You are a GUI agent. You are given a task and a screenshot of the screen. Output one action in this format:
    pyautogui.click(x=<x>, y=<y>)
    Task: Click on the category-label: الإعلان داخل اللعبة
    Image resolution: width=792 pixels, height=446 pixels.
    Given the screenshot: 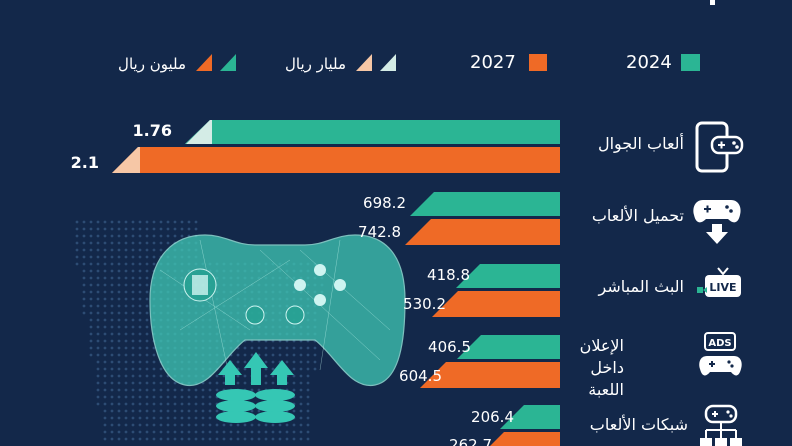 What is the action you would take?
    pyautogui.click(x=601, y=367)
    